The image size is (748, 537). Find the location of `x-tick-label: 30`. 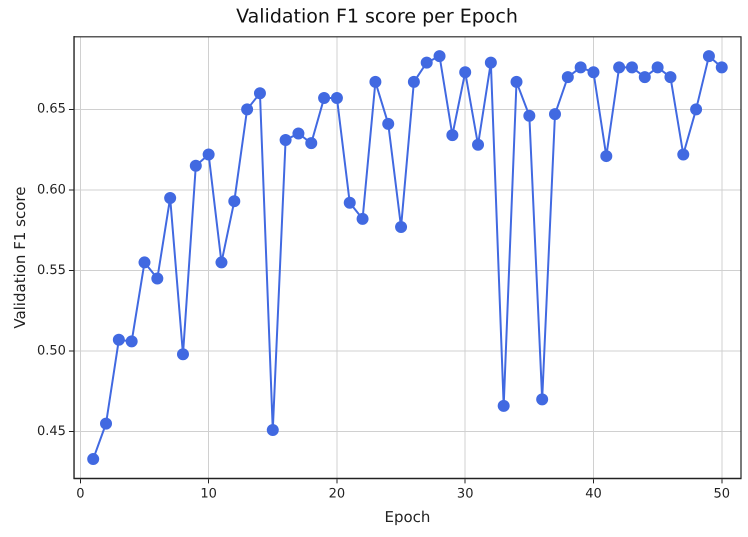

x-tick-label: 30 is located at coordinates (465, 494).